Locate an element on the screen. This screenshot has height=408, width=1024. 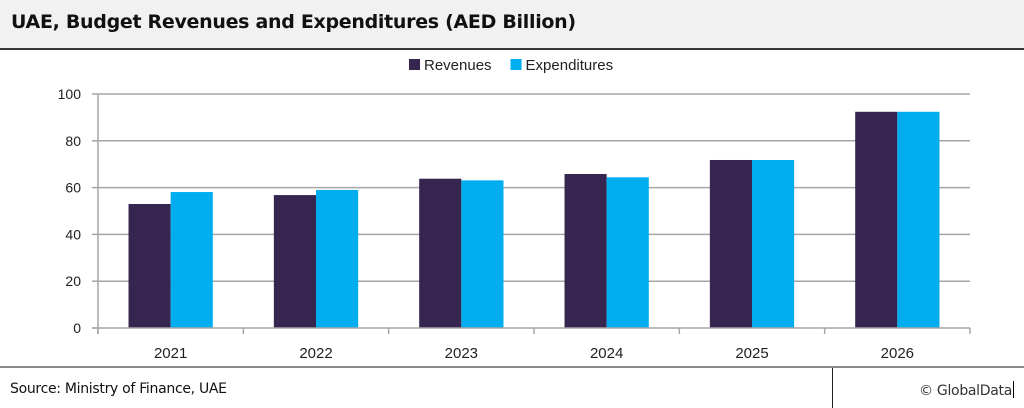
bar-expenditures-2021 is located at coordinates (191, 260).